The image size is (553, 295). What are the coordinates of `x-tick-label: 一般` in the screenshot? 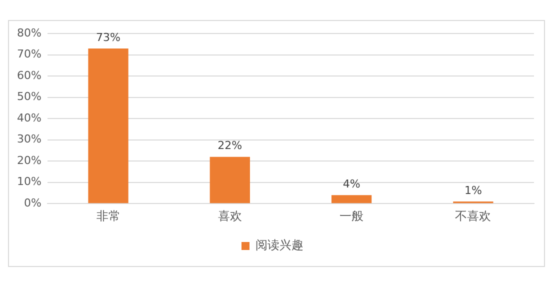 It's located at (352, 215).